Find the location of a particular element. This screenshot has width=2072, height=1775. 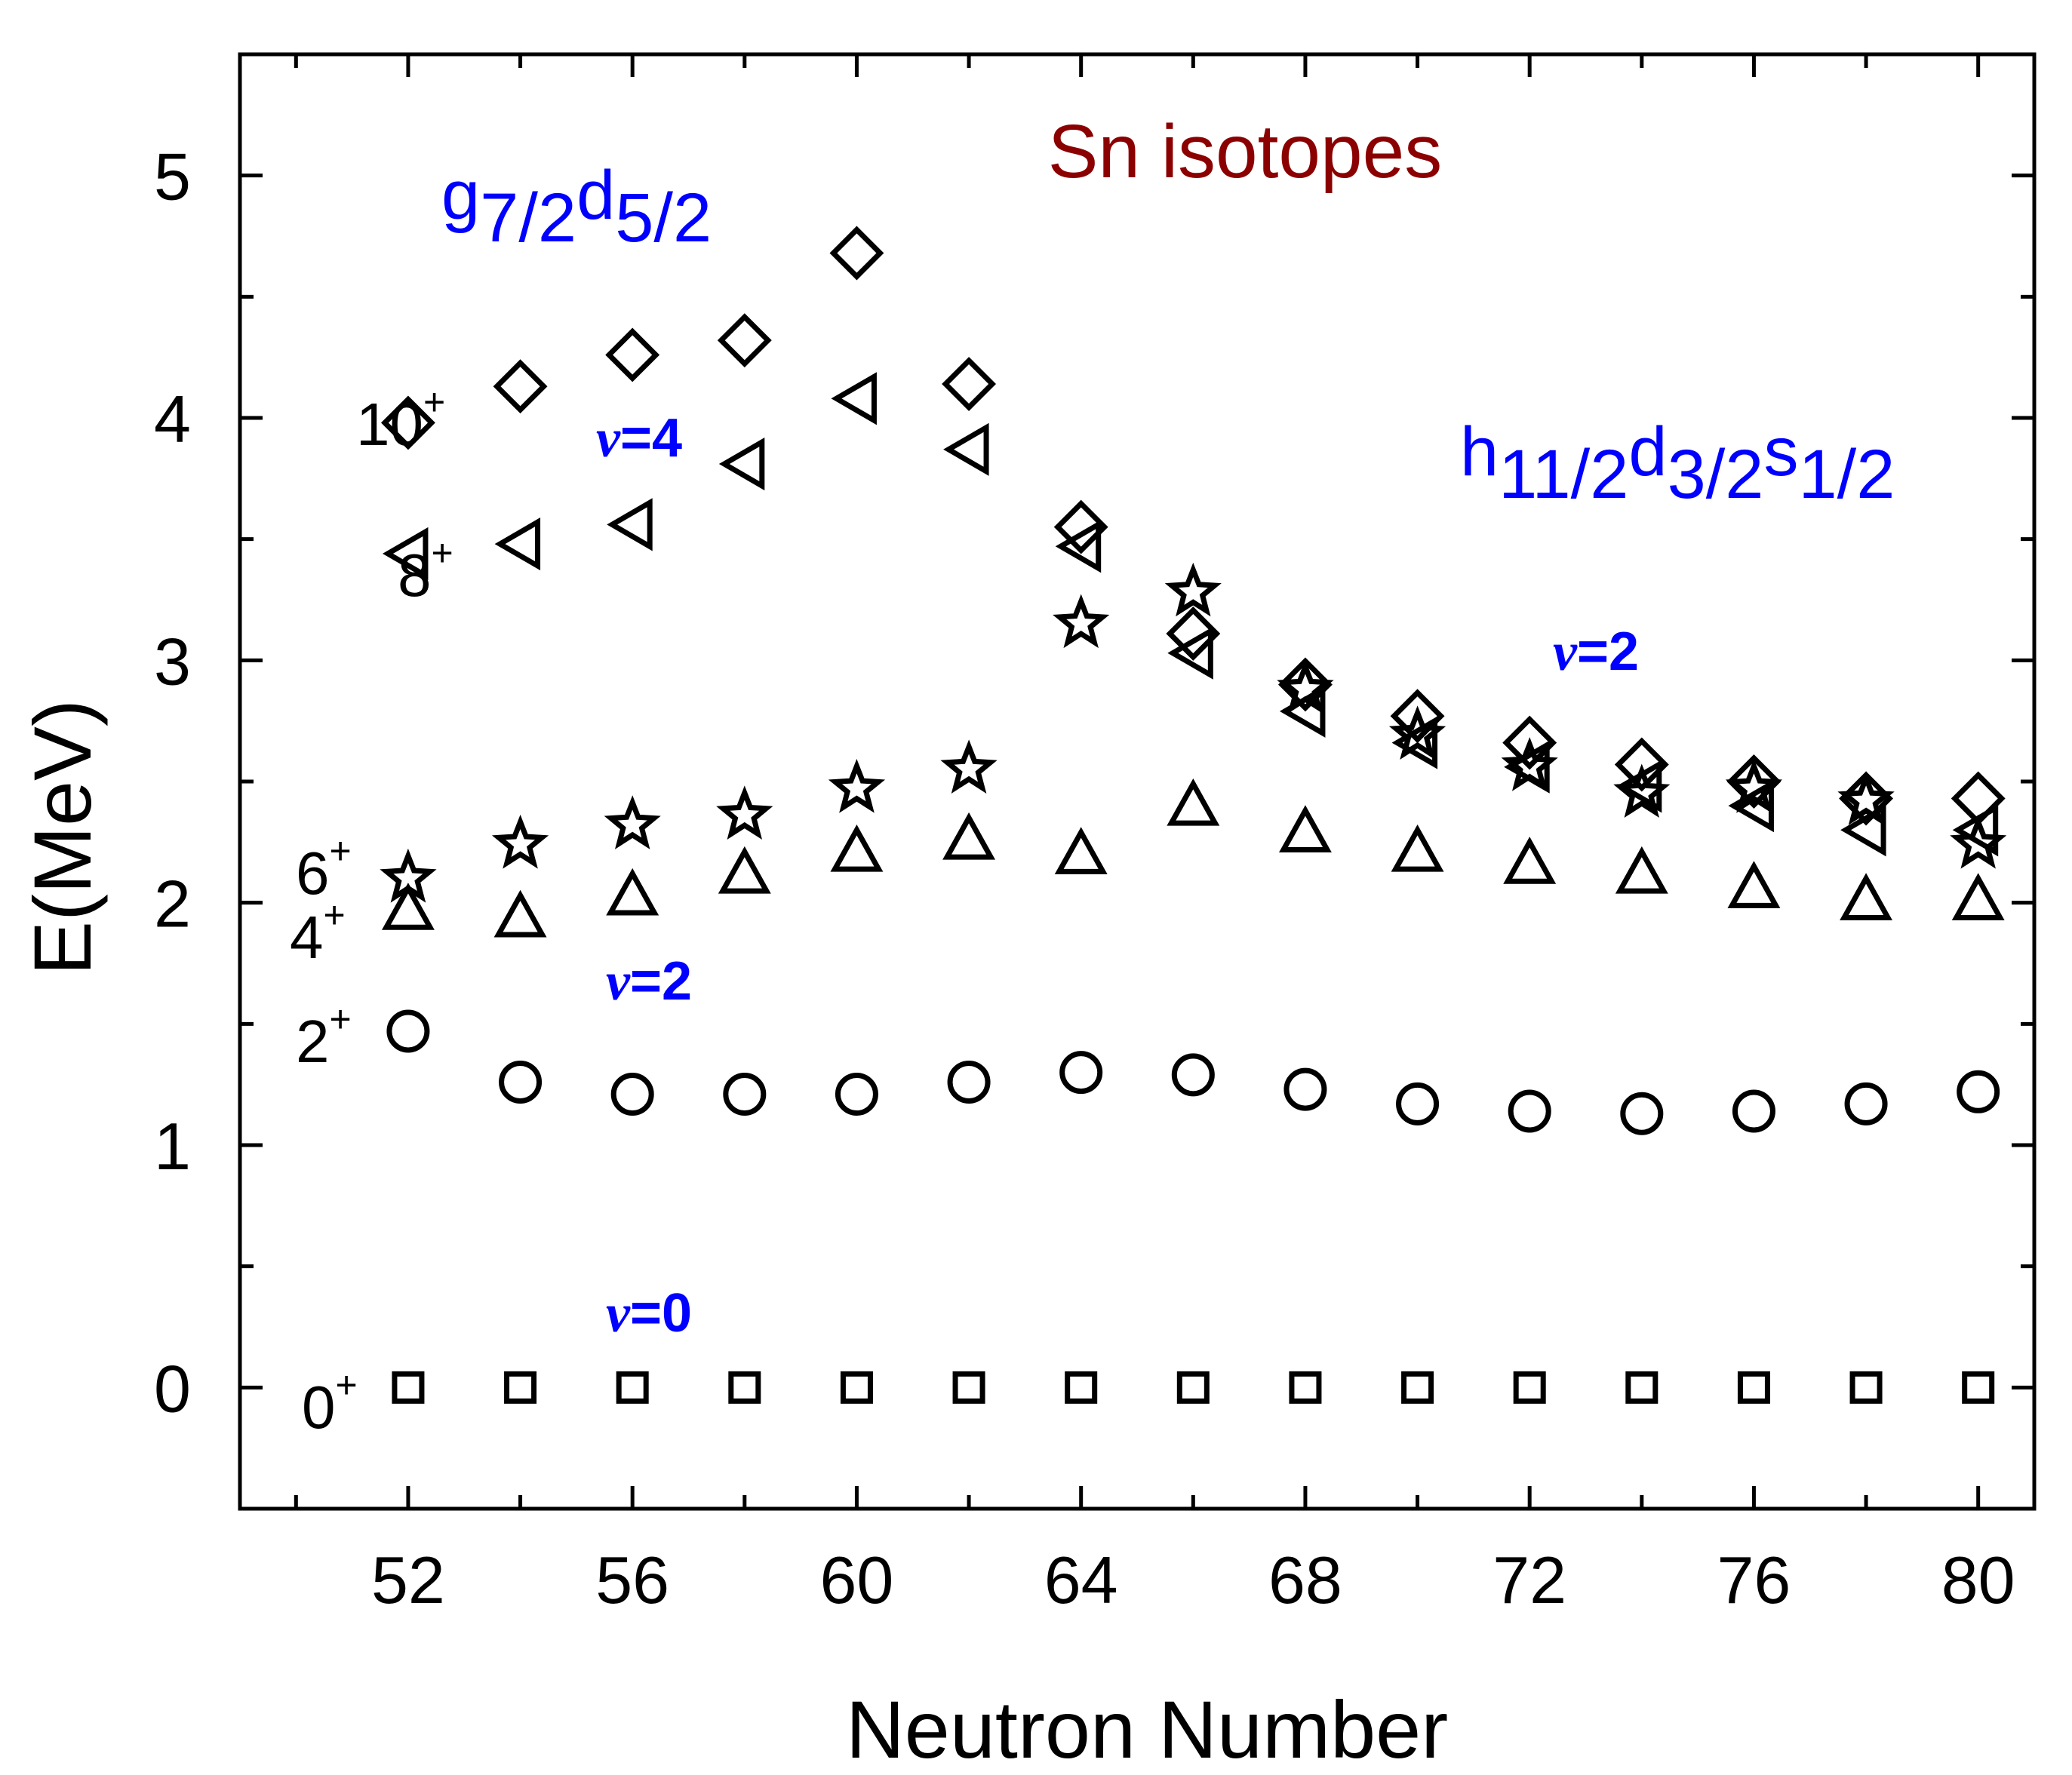

x-tick-label: 52 is located at coordinates (408, 1580).